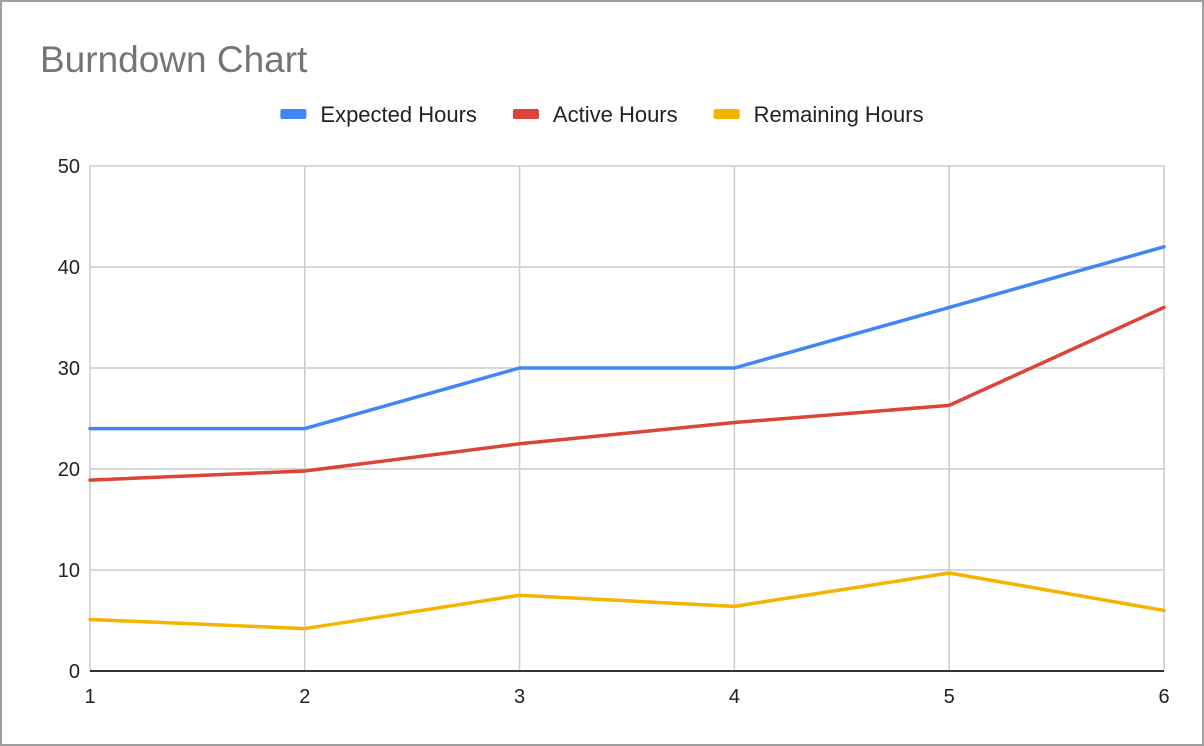 Image resolution: width=1204 pixels, height=746 pixels. I want to click on legend-label: Remaining Hours, so click(839, 114).